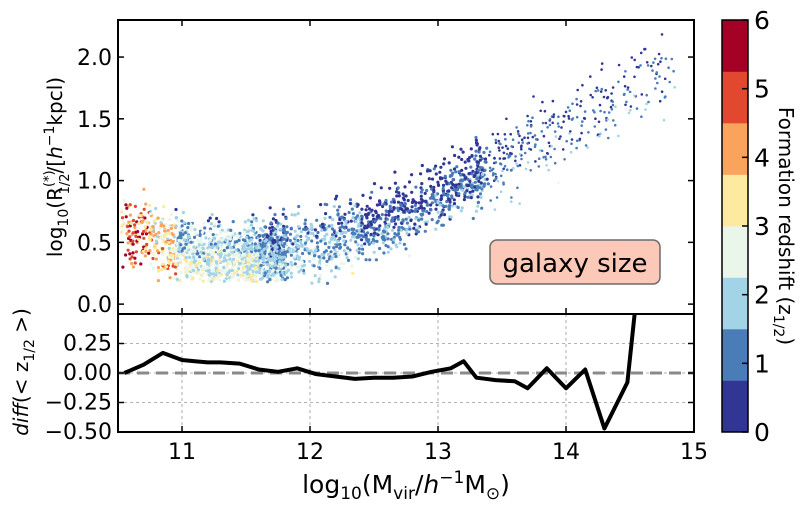 The width and height of the screenshot is (805, 509). I want to click on colorbar-cell, so click(735, 252).